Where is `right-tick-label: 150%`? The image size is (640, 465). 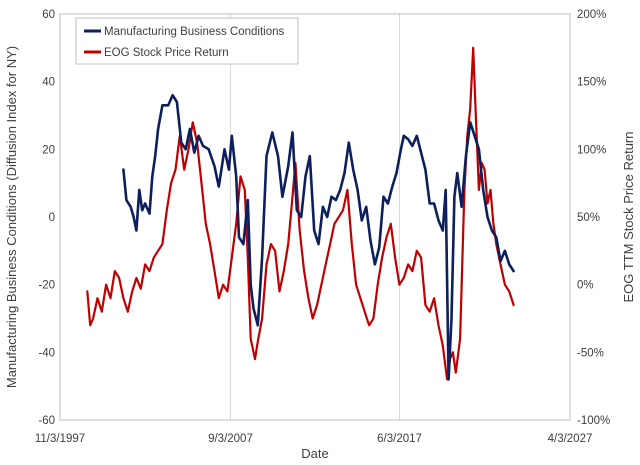
right-tick-label: 150% is located at coordinates (591, 83).